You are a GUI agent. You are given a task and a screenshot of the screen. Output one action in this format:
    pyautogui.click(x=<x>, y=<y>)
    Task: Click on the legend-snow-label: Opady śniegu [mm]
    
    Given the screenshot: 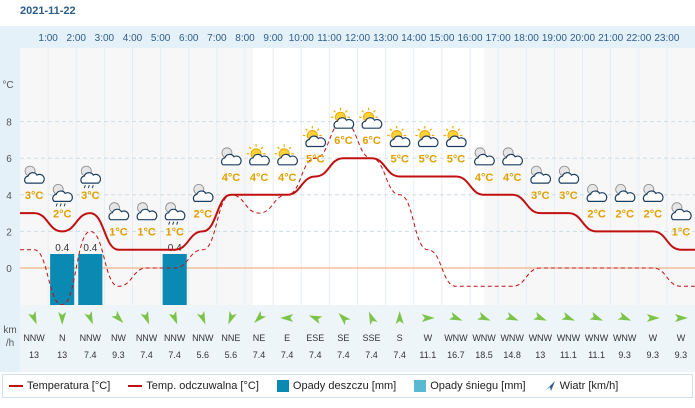 What is the action you would take?
    pyautogui.click(x=478, y=386)
    